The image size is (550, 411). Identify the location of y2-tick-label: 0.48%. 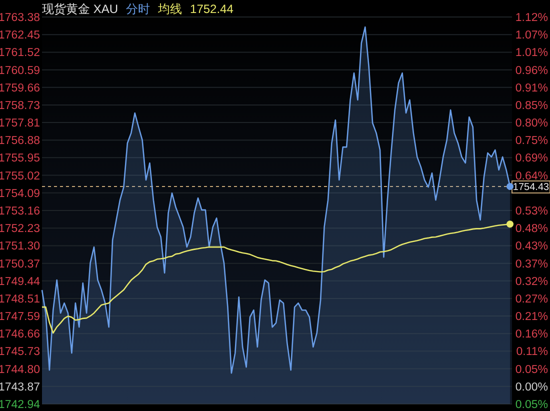
(531, 229).